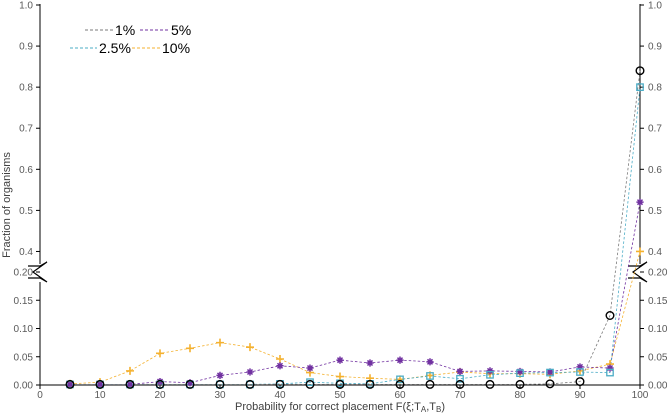  What do you see at coordinates (24, 386) in the screenshot?
I see `y-tick-label-left: 0.00` at bounding box center [24, 386].